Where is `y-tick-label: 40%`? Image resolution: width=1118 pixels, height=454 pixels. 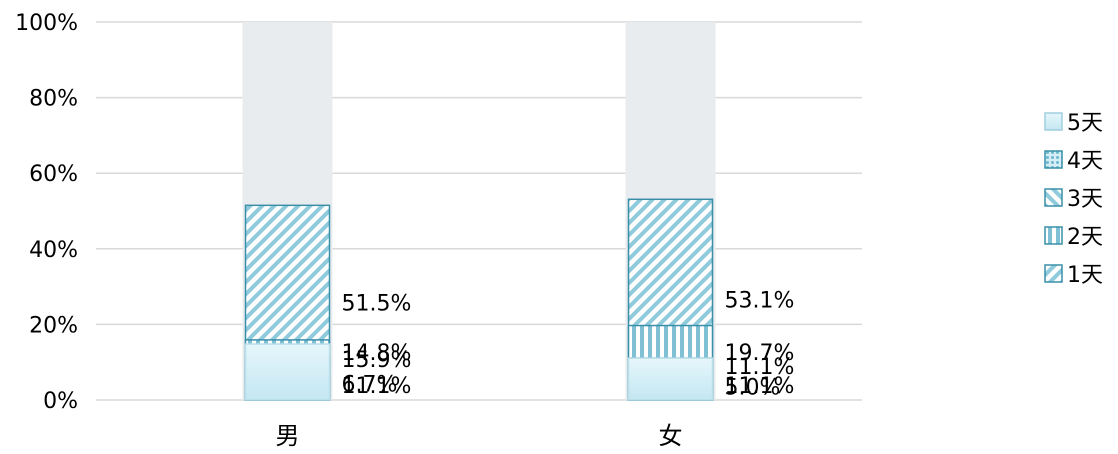 y-tick-label: 40% is located at coordinates (53, 250).